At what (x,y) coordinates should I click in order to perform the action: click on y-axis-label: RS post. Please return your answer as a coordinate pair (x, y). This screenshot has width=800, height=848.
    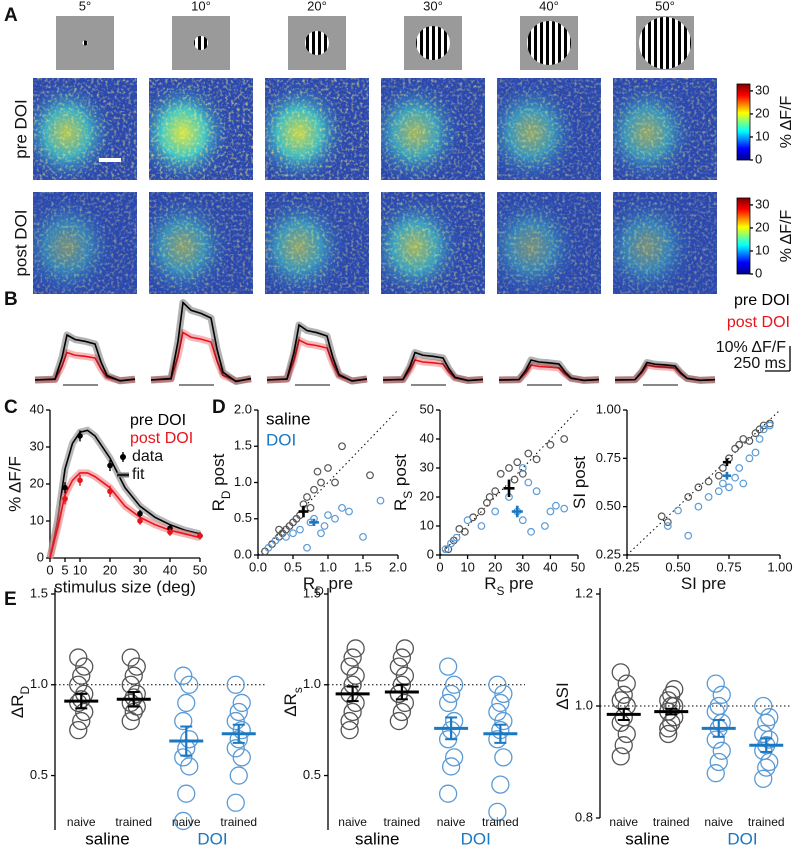
    Looking at the image, I should click on (403, 482).